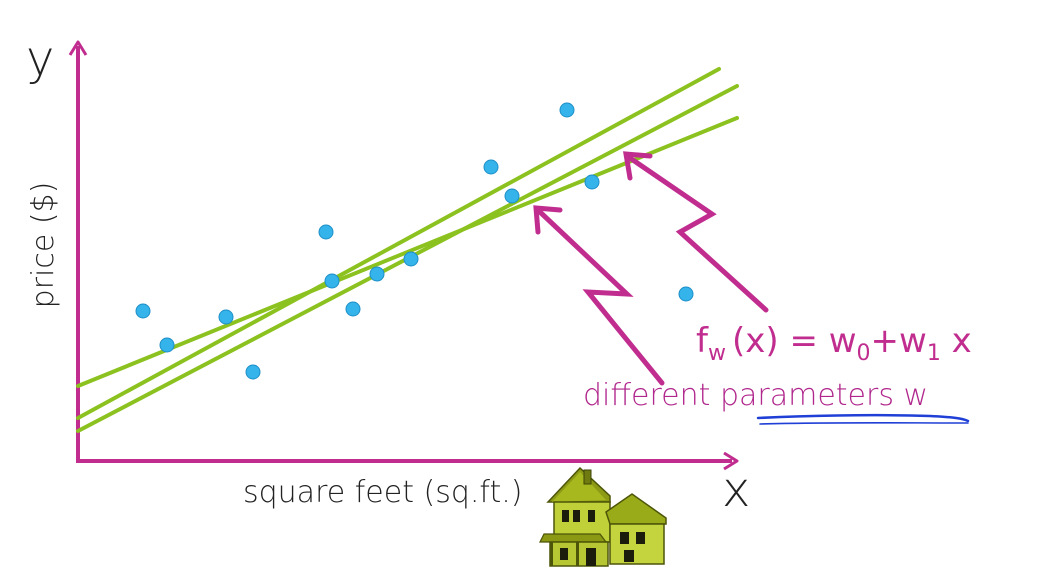 The image size is (1048, 570). Describe the element at coordinates (651, 395) in the screenshot. I see `annotation-prefix: different` at that location.